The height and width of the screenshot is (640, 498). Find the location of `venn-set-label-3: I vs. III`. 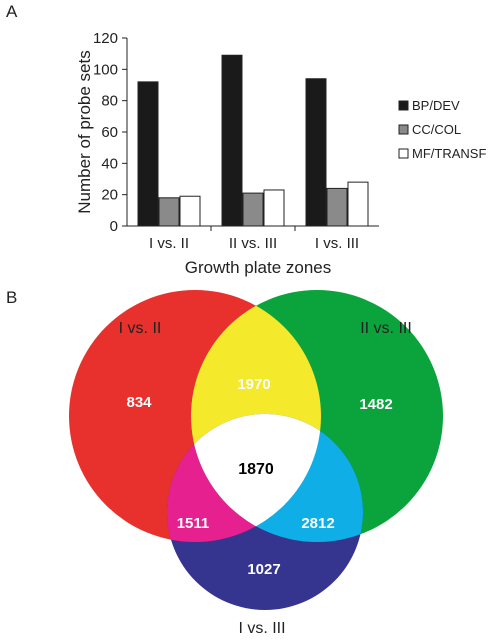

venn-set-label-3: I vs. III is located at coordinates (261, 628).